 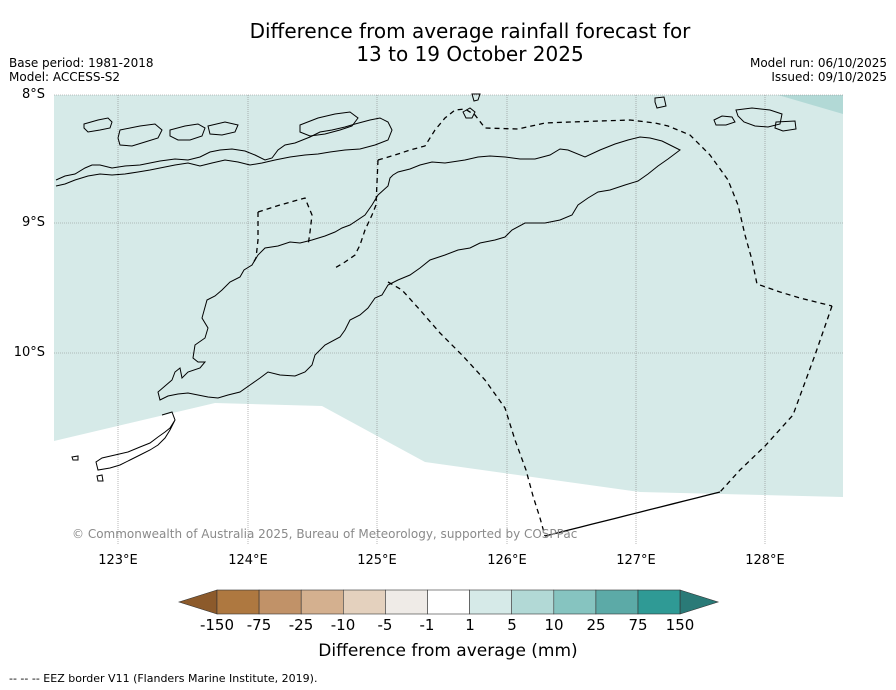 What do you see at coordinates (140, 135) in the screenshot?
I see `pantar-coastline` at bounding box center [140, 135].